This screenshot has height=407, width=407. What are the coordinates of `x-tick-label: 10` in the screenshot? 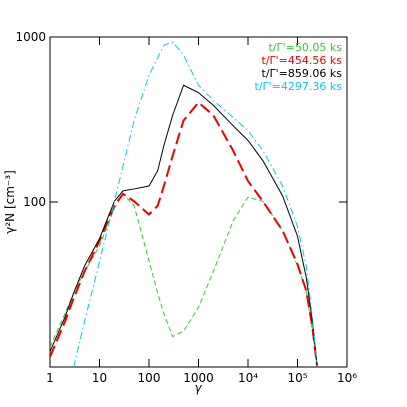 It's located at (99, 378).